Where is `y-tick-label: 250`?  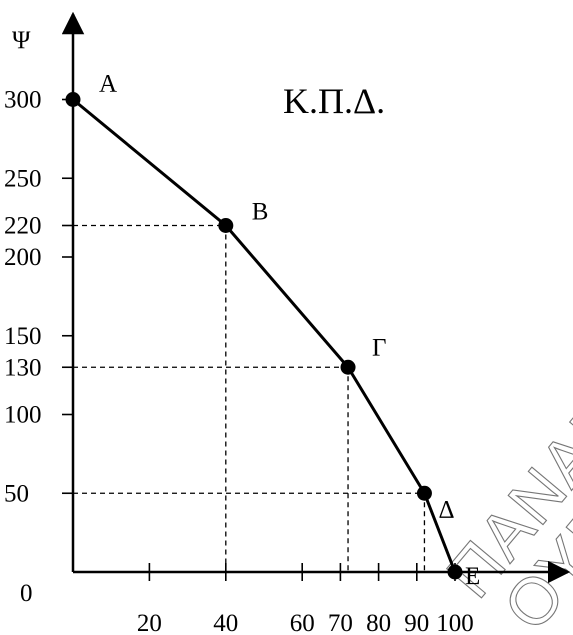 y-tick-label: 250 is located at coordinates (23, 178).